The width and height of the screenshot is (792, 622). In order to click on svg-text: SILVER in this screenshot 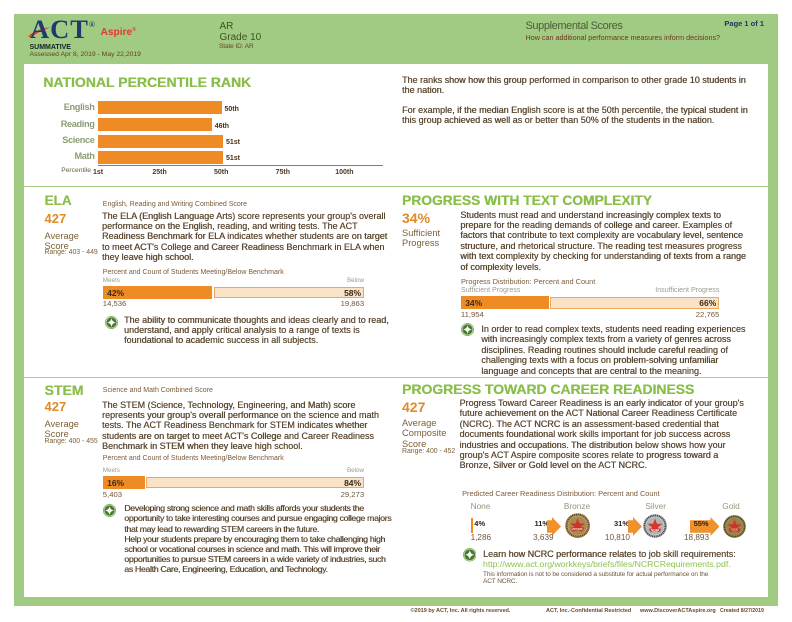, I will do `click(654, 529)`.